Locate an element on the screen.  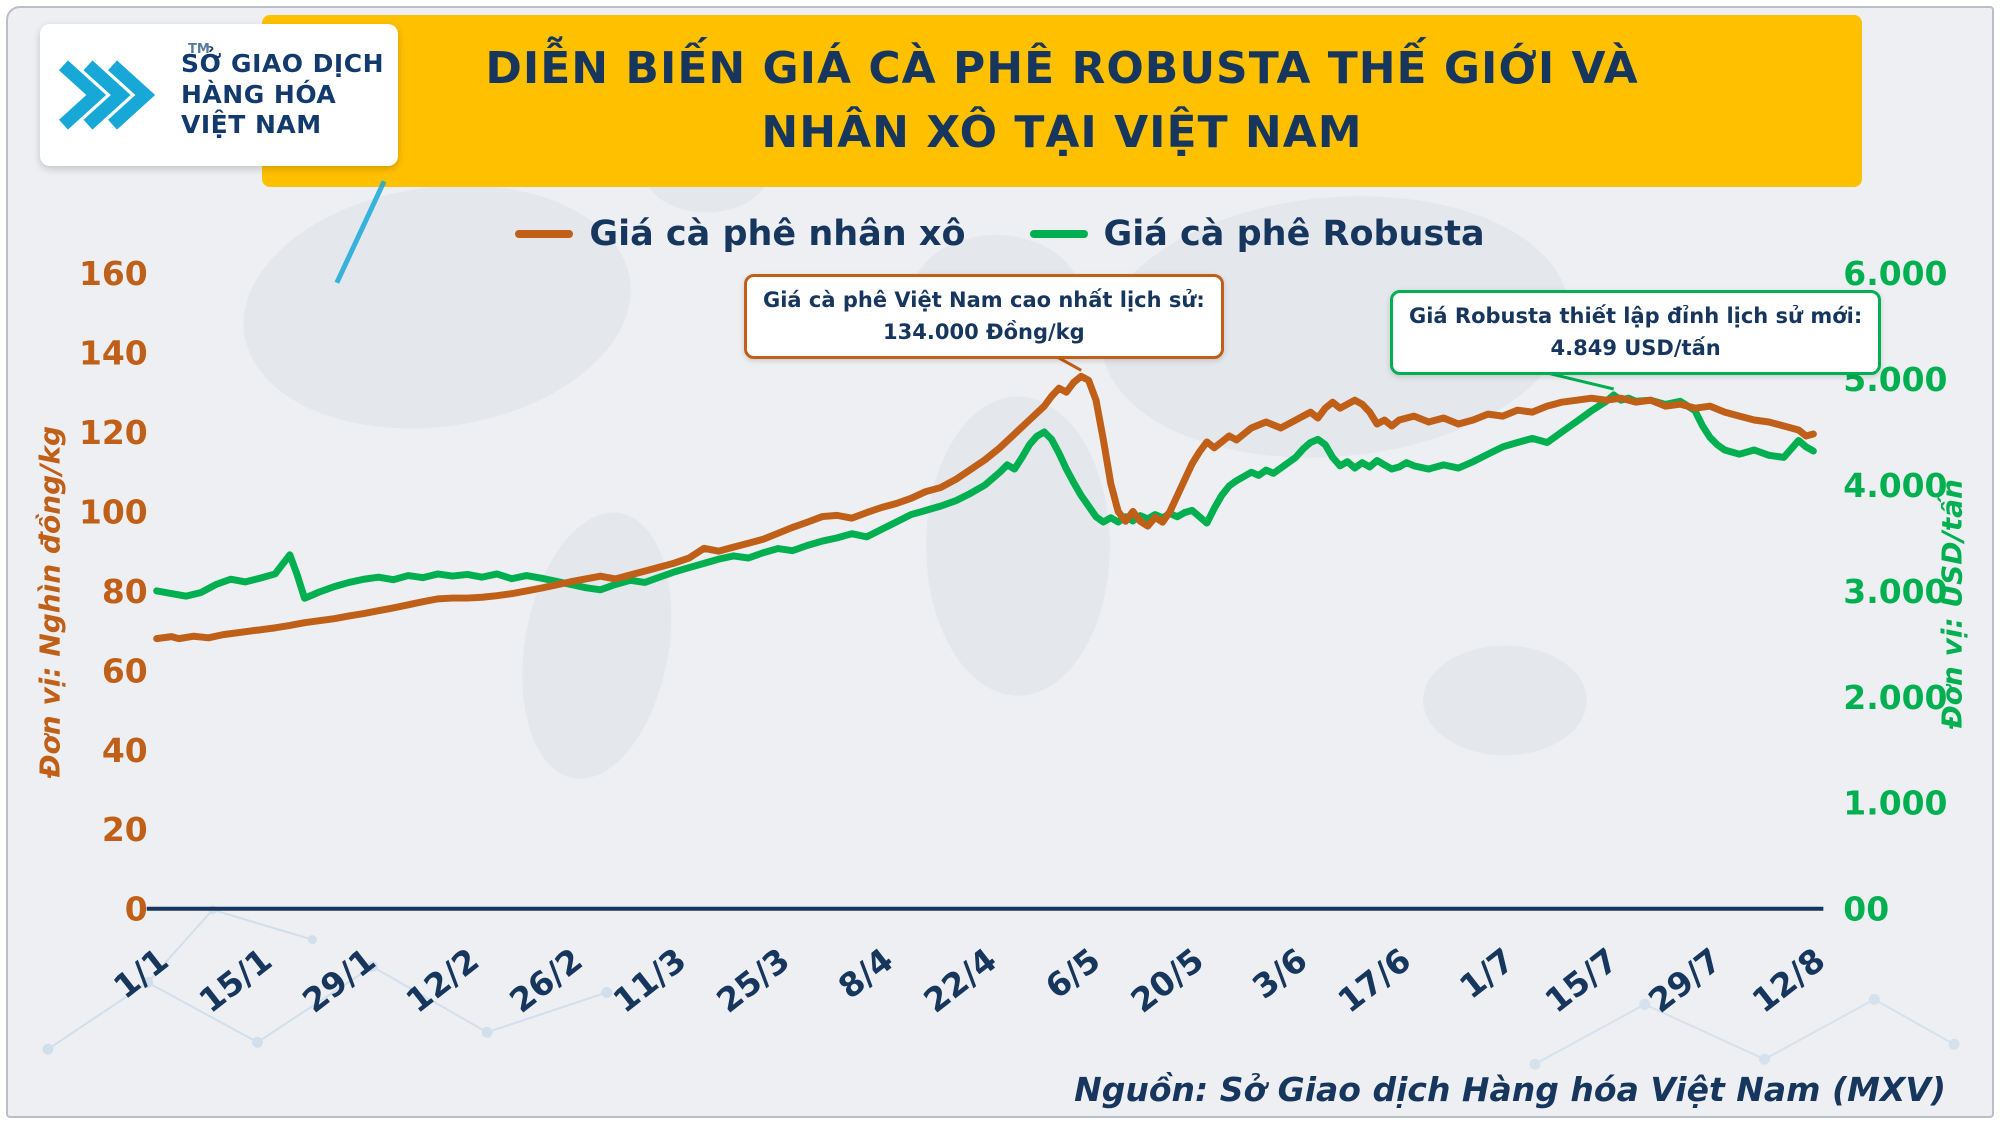
mxv-logo-icon is located at coordinates (107, 95).